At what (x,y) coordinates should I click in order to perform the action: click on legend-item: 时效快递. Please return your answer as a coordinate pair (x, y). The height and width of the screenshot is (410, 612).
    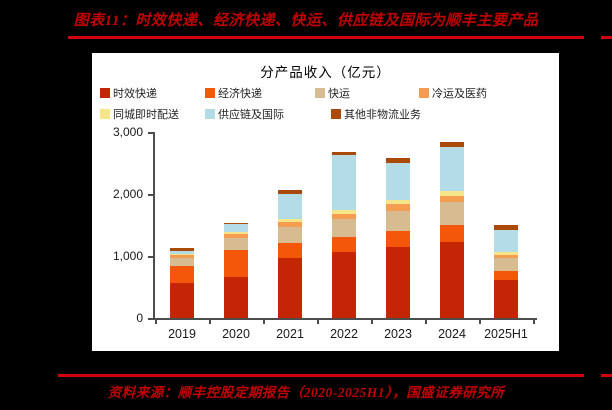
    Looking at the image, I should click on (152, 93).